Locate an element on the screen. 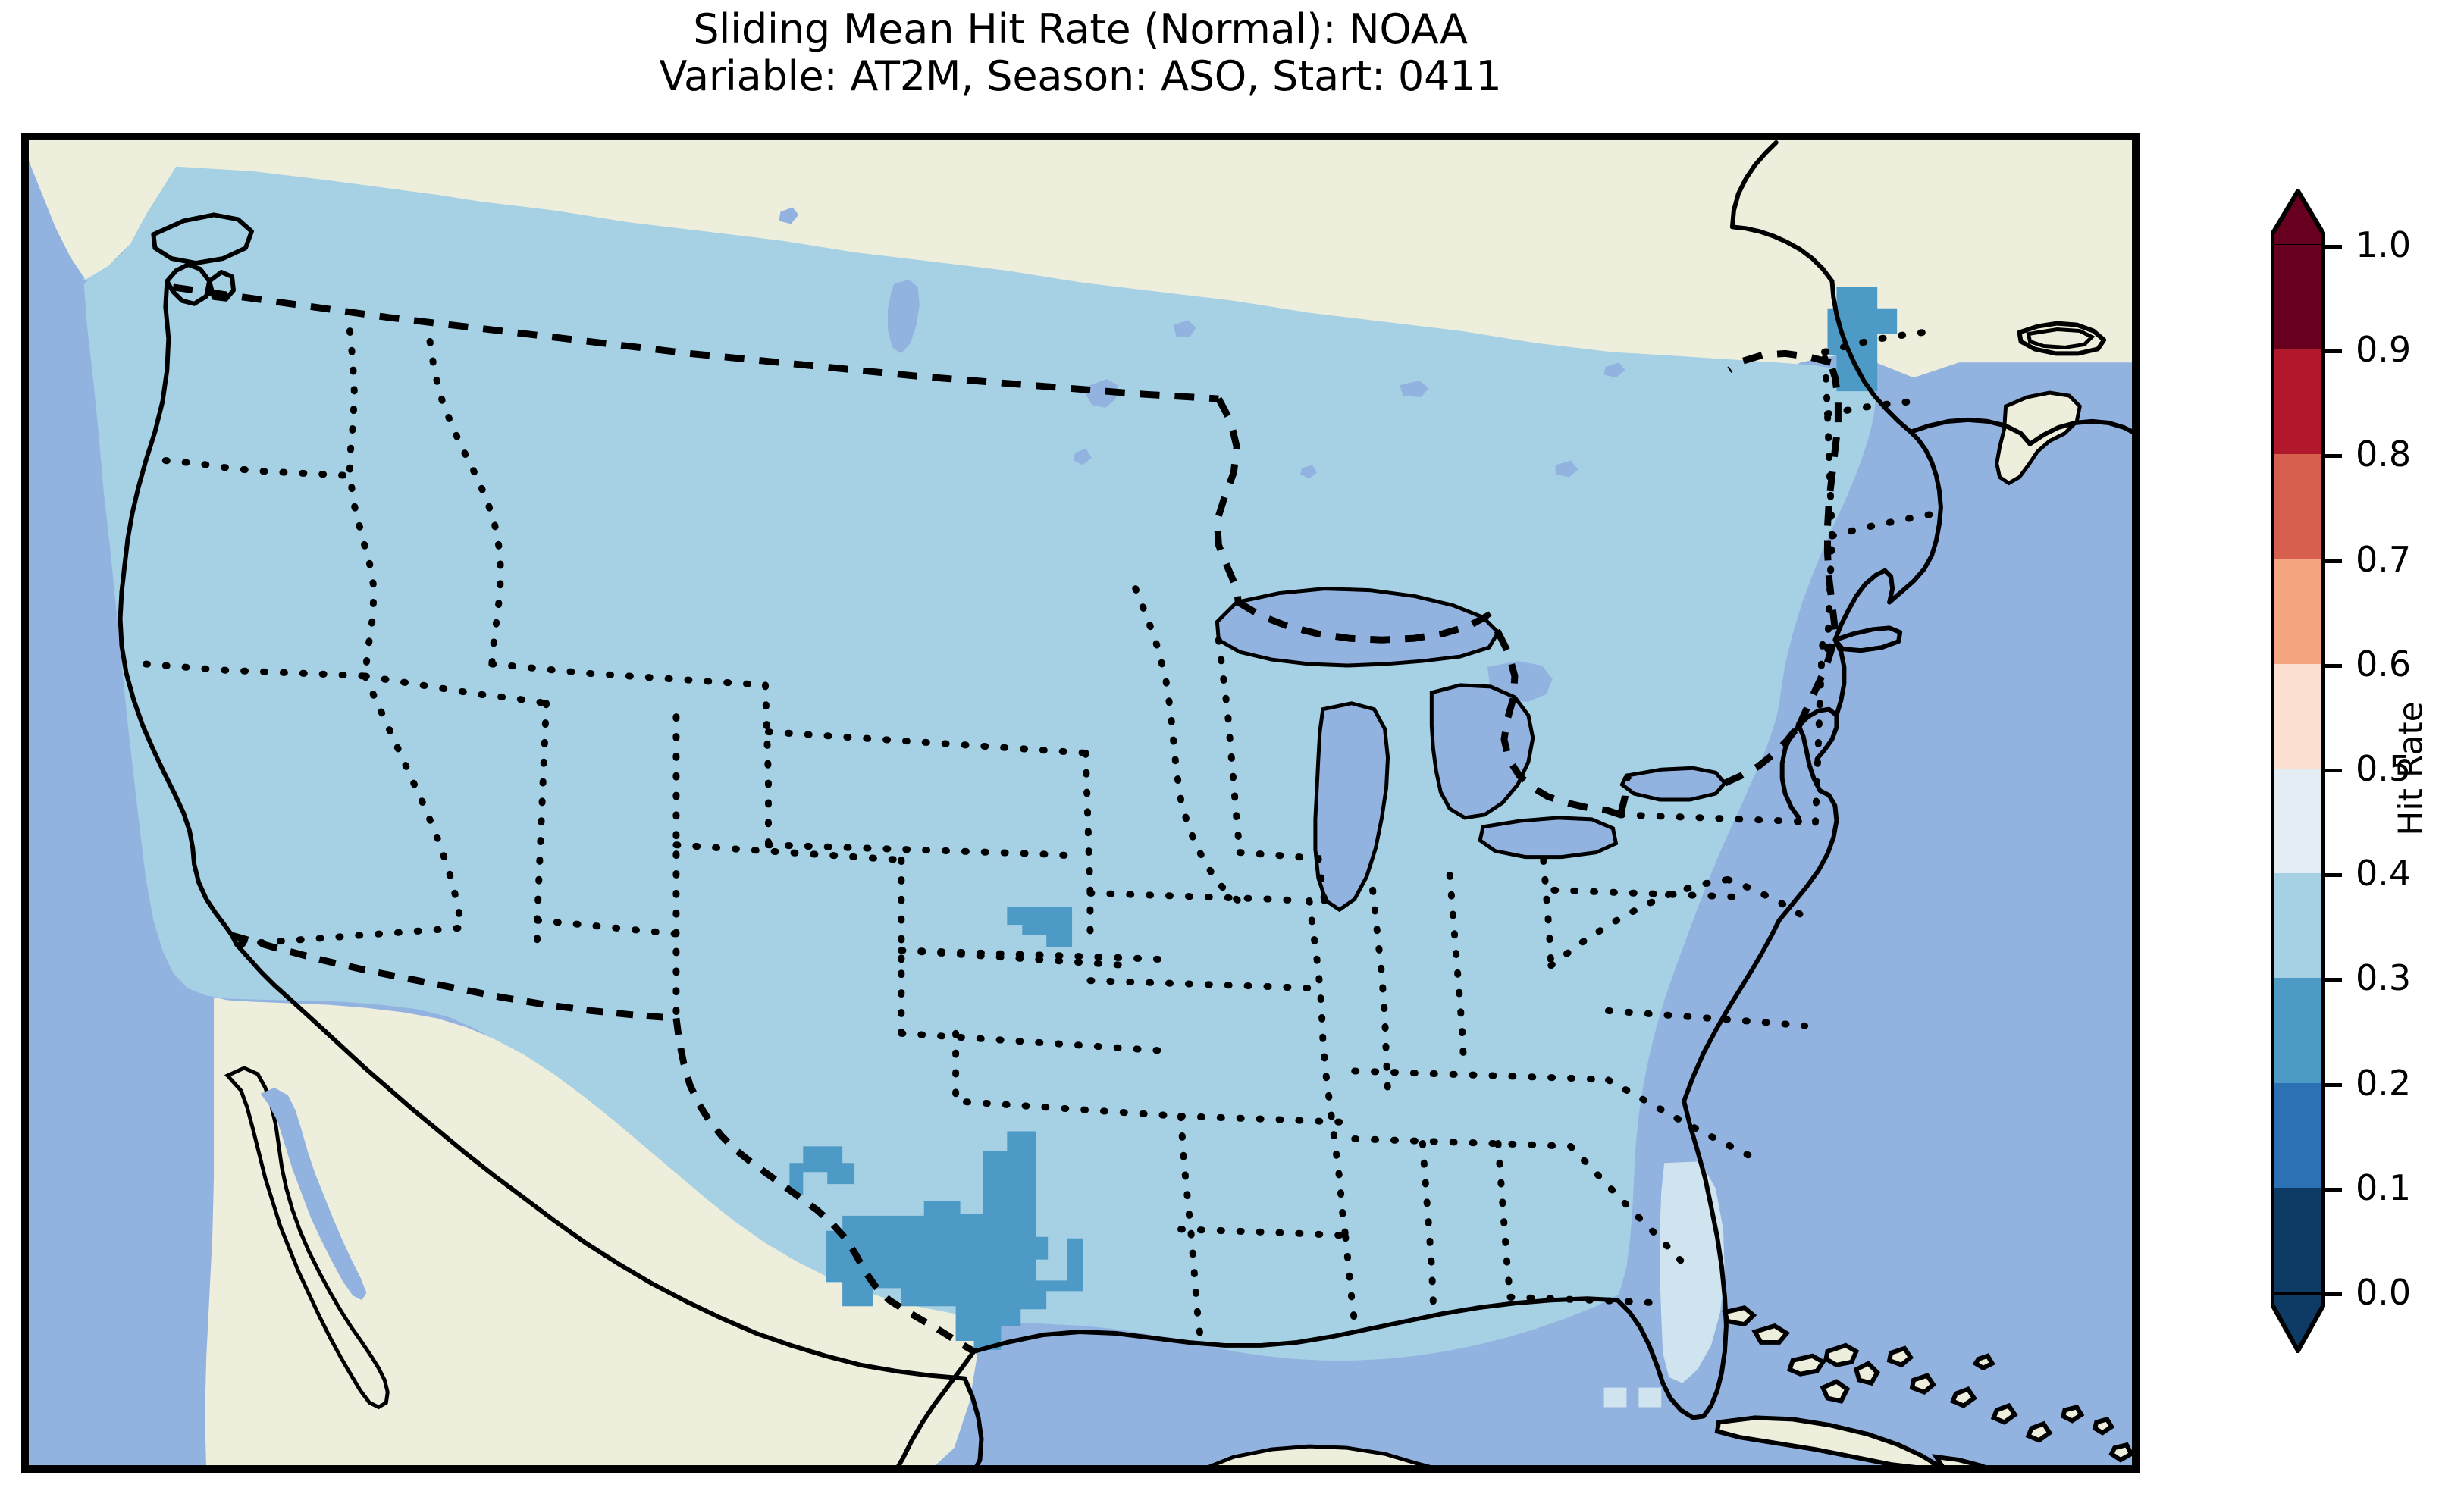  colorbar-outline is located at coordinates (2298, 768).